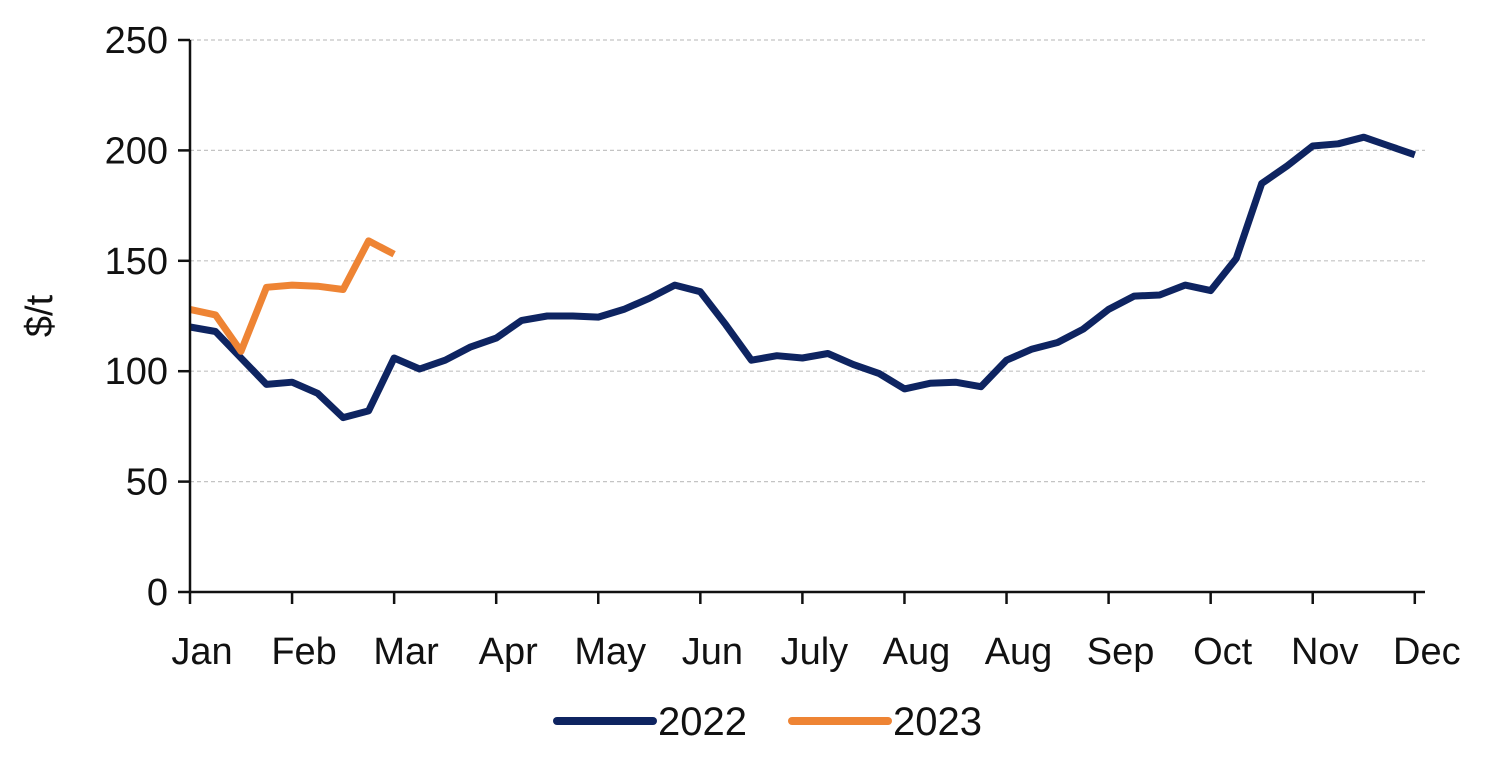 The image size is (1504, 766). Describe the element at coordinates (157, 593) in the screenshot. I see `y-tick-label: 0` at that location.